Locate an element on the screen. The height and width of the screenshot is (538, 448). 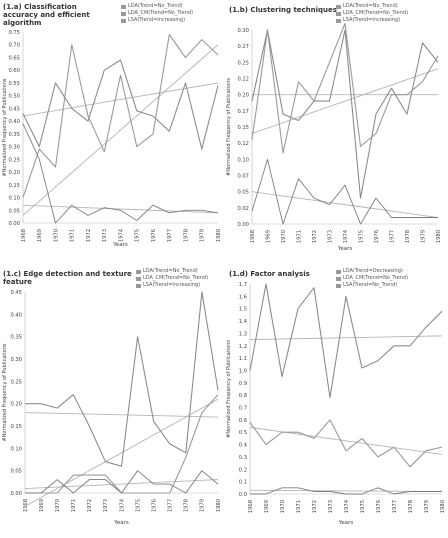
y-tick-label: 0.1 is located at coordinates (243, 483).